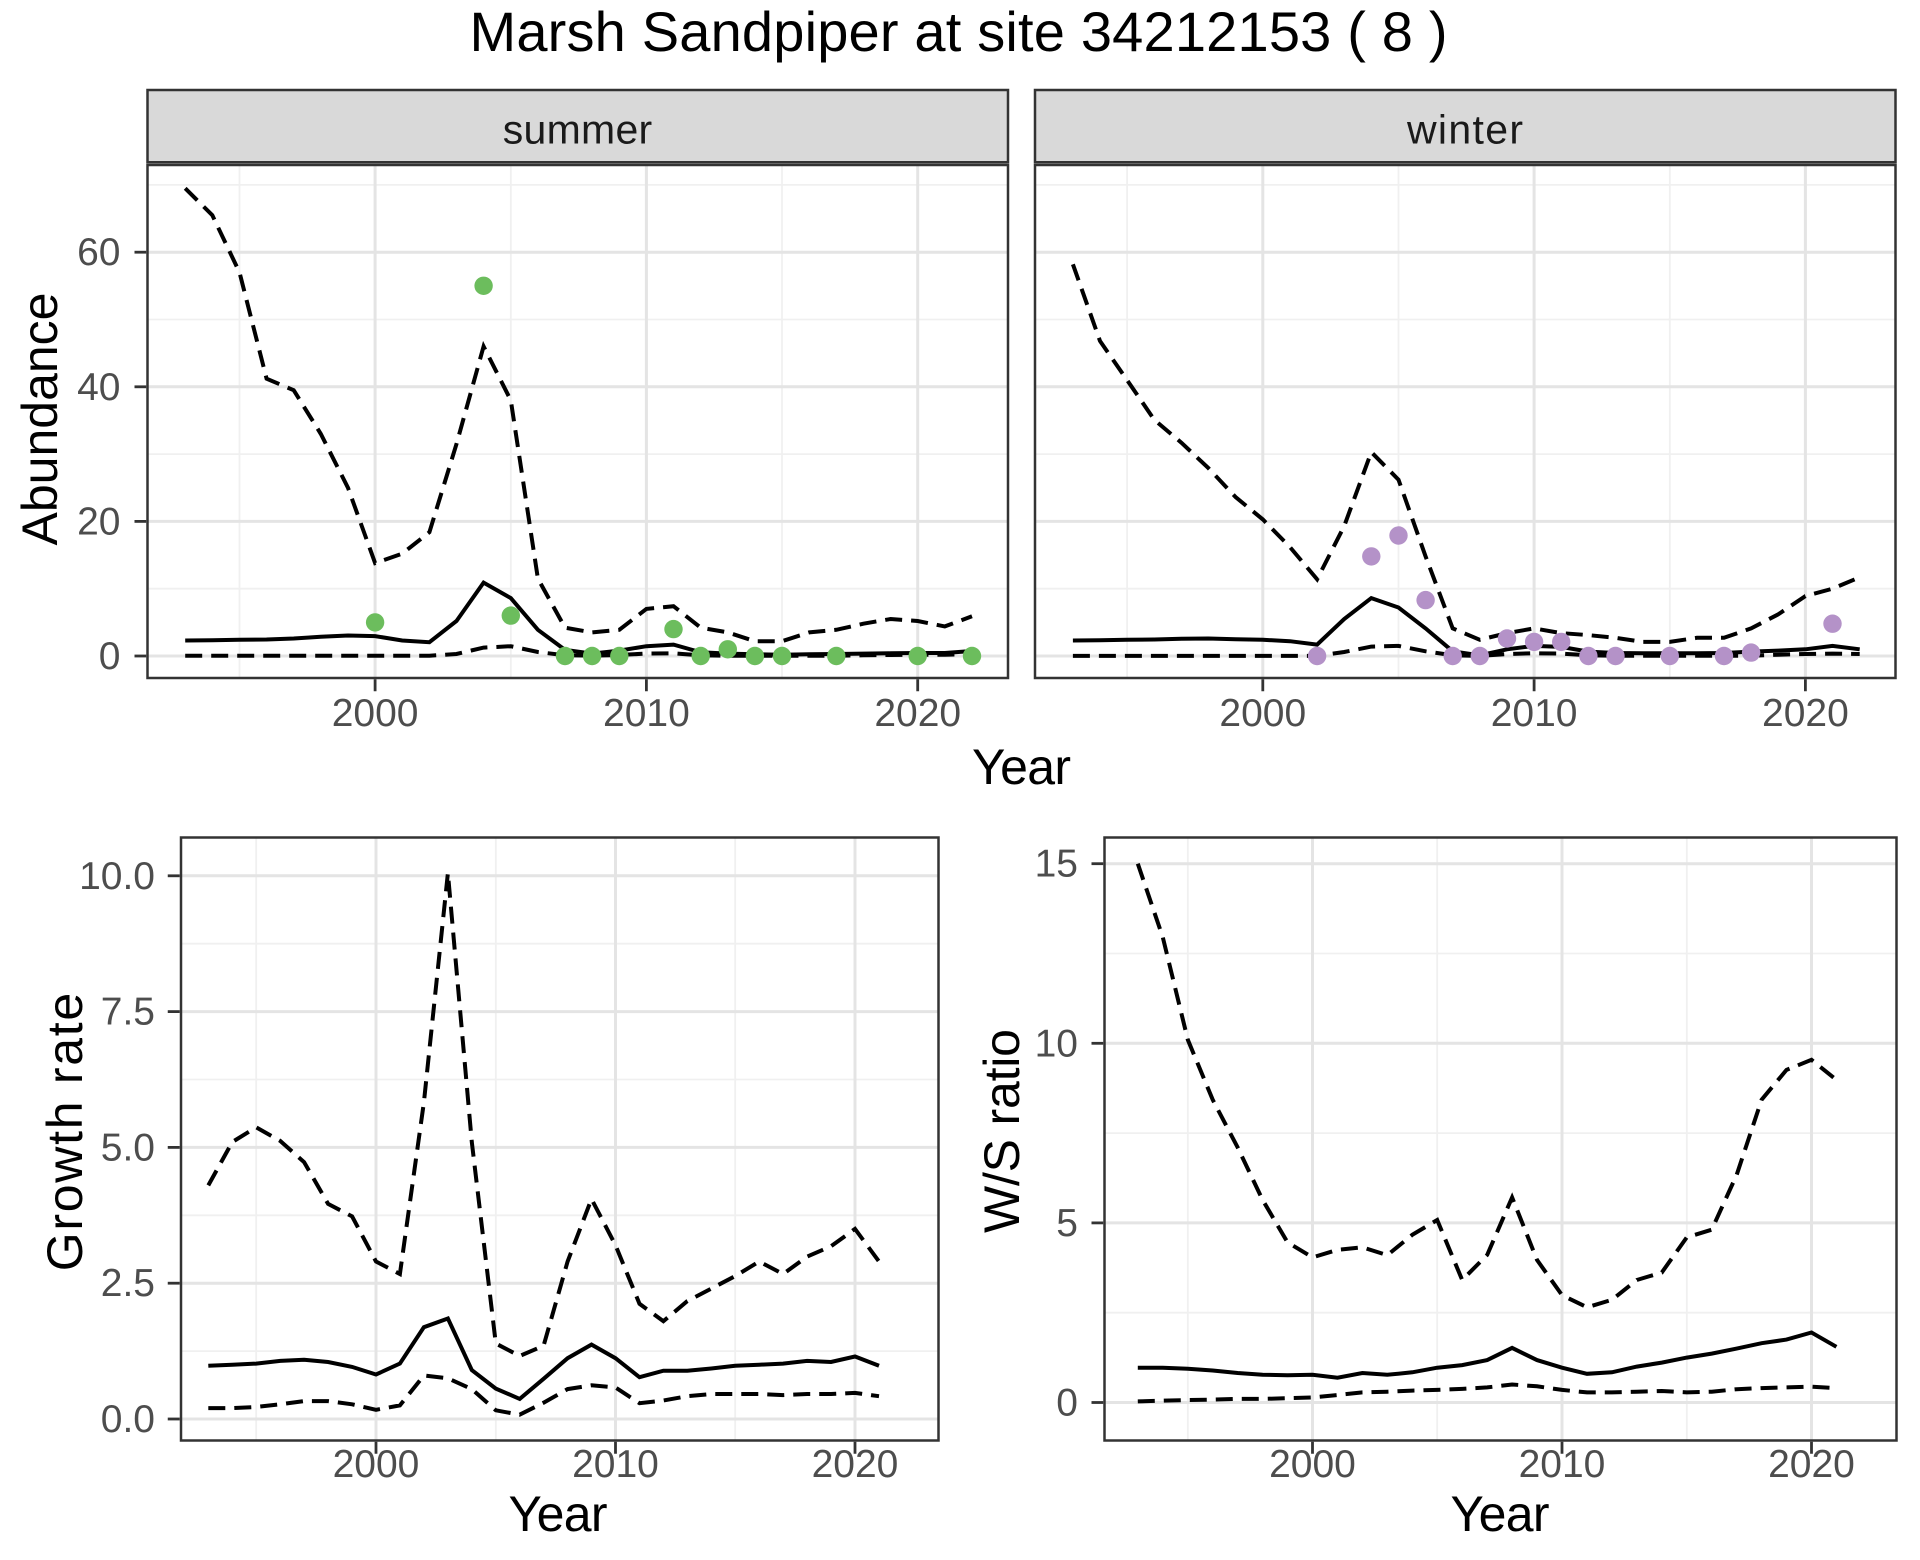 The height and width of the screenshot is (1560, 1920). I want to click on svg-text: Abundance, so click(40, 419).